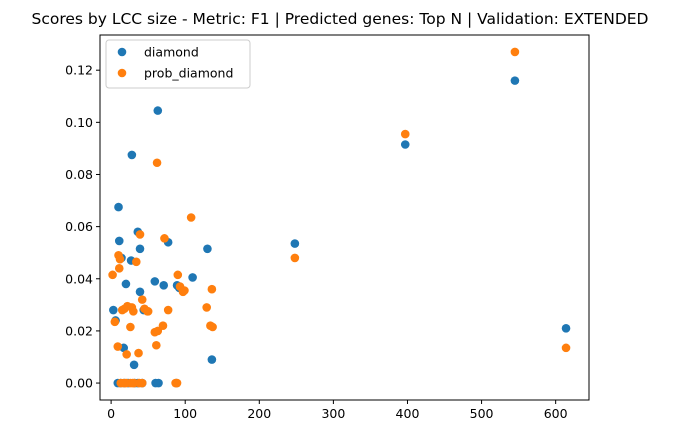  I want to click on x-tick-label: 300, so click(333, 413).